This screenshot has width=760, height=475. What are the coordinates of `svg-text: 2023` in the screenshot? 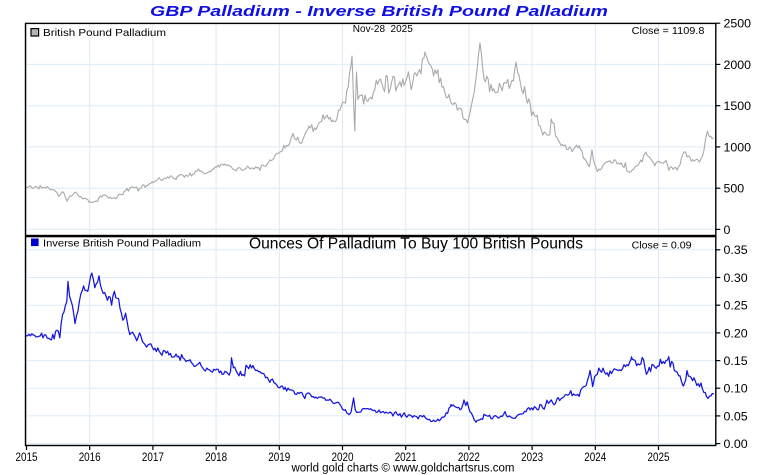 It's located at (532, 458).